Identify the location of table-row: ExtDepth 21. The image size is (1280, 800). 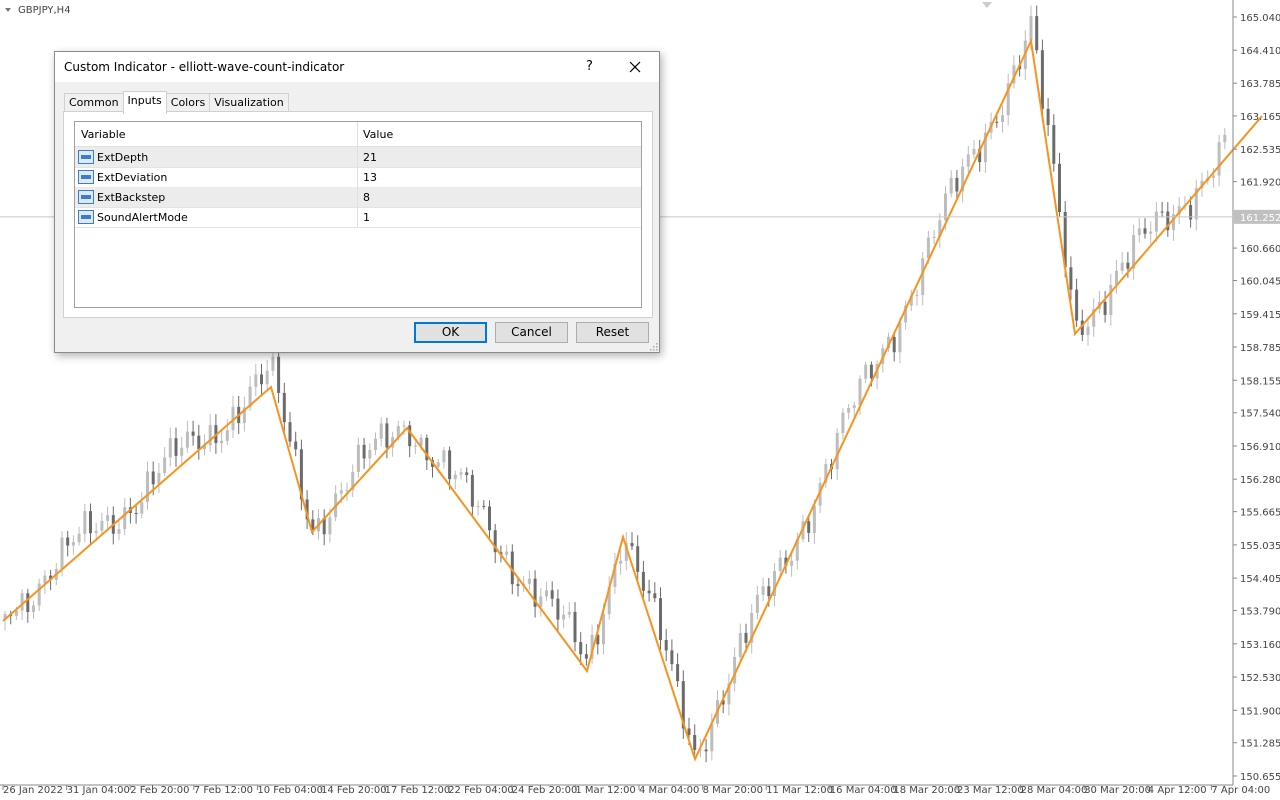
(358, 157).